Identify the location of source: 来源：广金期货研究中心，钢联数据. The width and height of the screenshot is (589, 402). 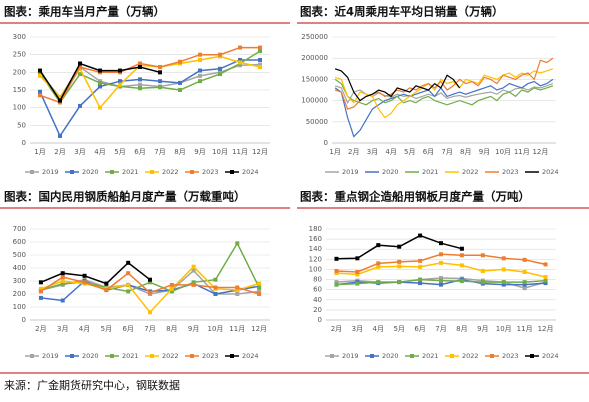
(92, 385).